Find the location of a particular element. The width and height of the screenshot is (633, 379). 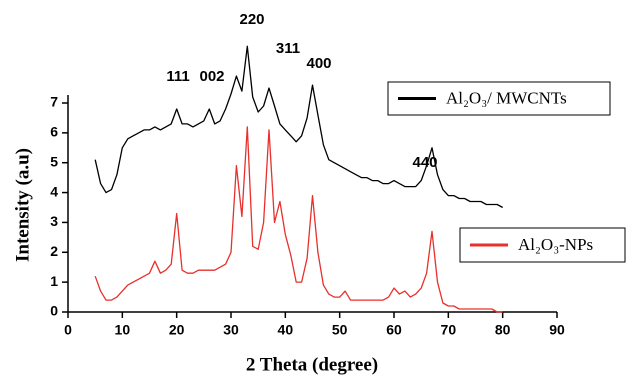

legend-label: Al₂O₃-NPs is located at coordinates (555, 244).